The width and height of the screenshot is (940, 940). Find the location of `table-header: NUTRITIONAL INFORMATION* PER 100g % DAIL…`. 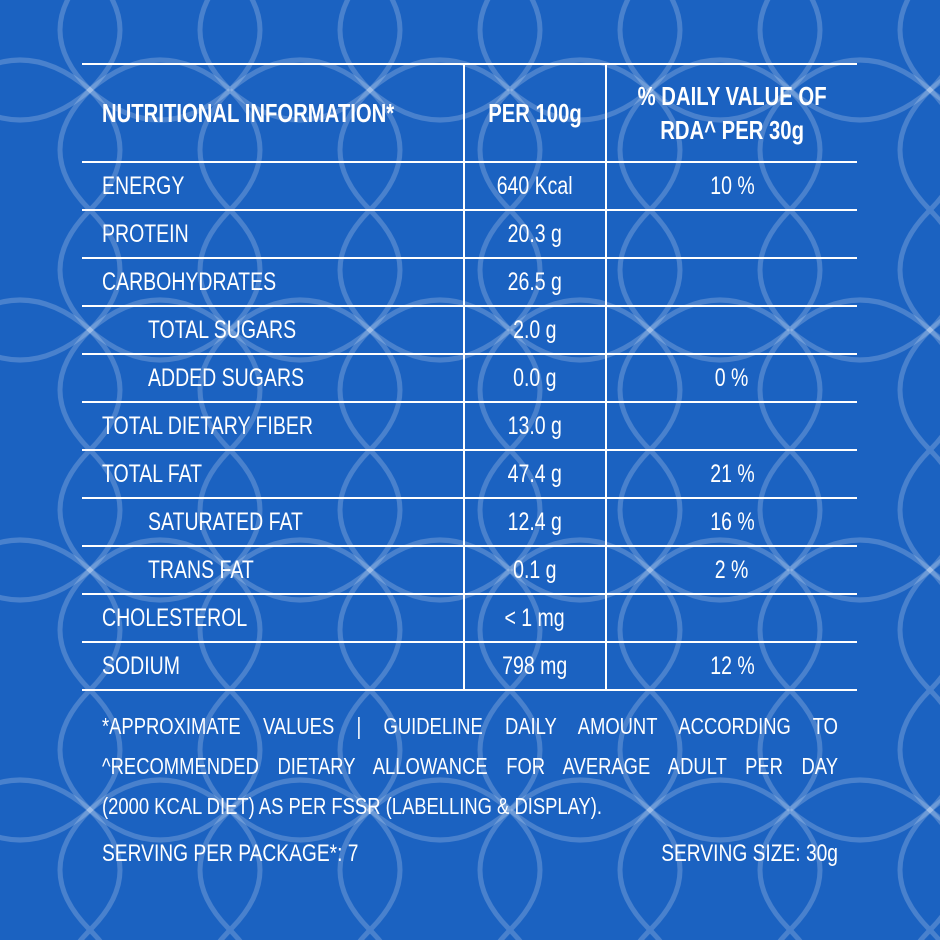

table-header: NUTRITIONAL INFORMATION* PER 100g % DAIL… is located at coordinates (469, 113).